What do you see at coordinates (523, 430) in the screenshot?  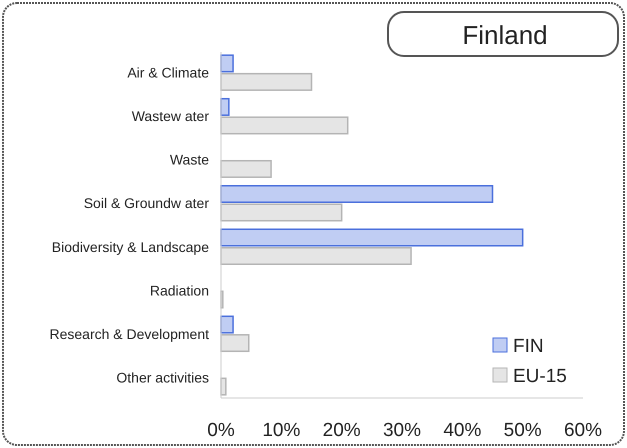 I see `x-tick-label: 50%` at bounding box center [523, 430].